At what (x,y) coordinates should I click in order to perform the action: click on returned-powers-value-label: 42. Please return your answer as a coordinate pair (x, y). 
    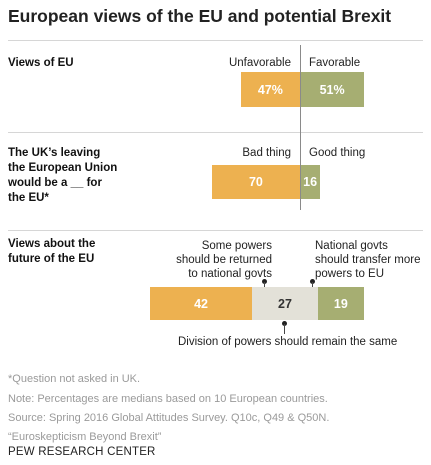
    Looking at the image, I should click on (201, 303).